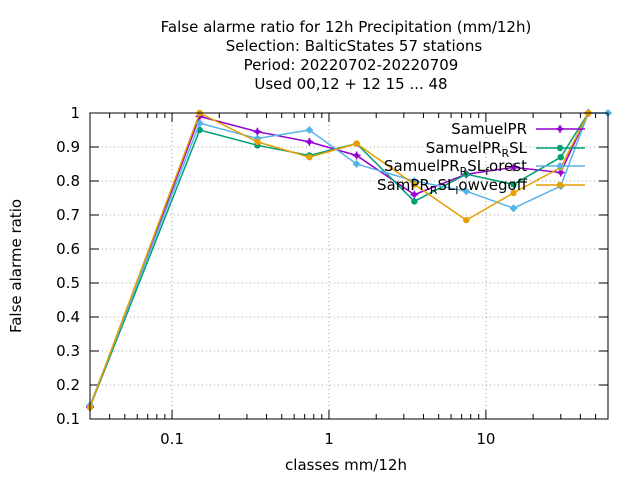  Describe the element at coordinates (485, 439) in the screenshot. I see `x-tick-label: 10` at that location.